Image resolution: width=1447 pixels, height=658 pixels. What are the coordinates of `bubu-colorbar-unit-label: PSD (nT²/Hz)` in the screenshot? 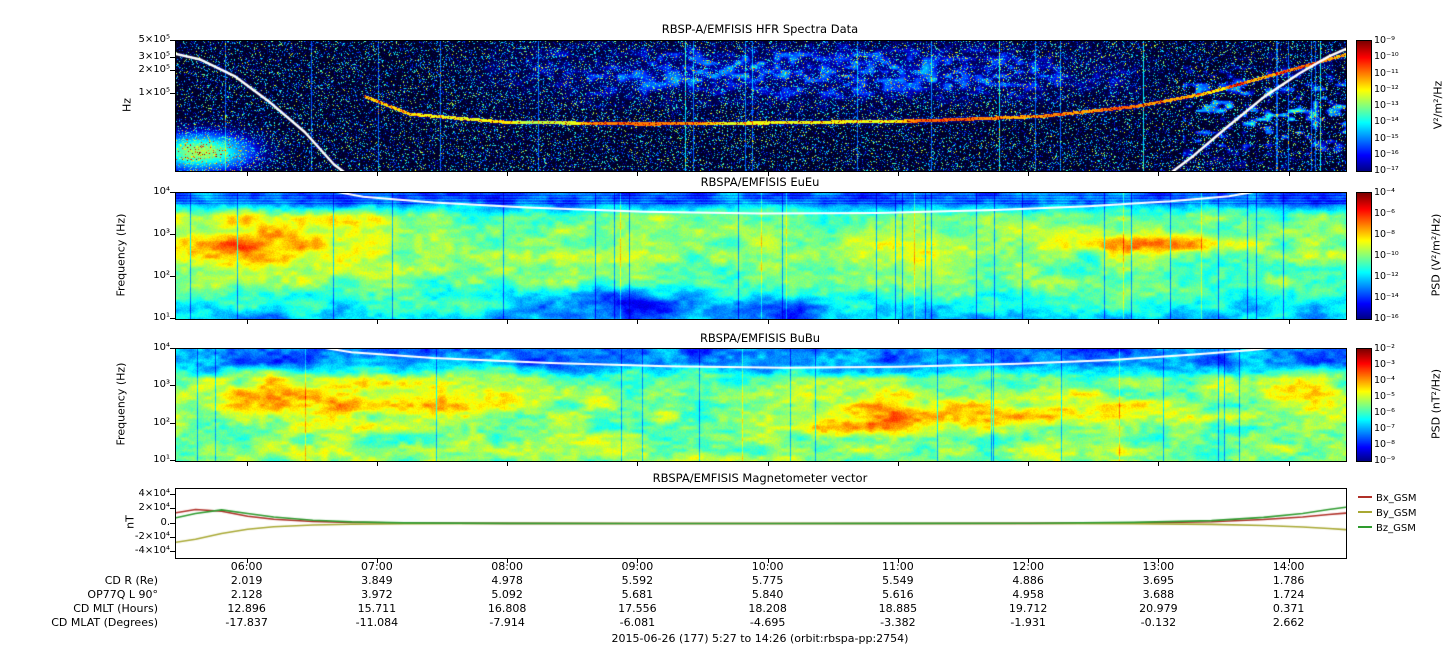 It's located at (1436, 404).